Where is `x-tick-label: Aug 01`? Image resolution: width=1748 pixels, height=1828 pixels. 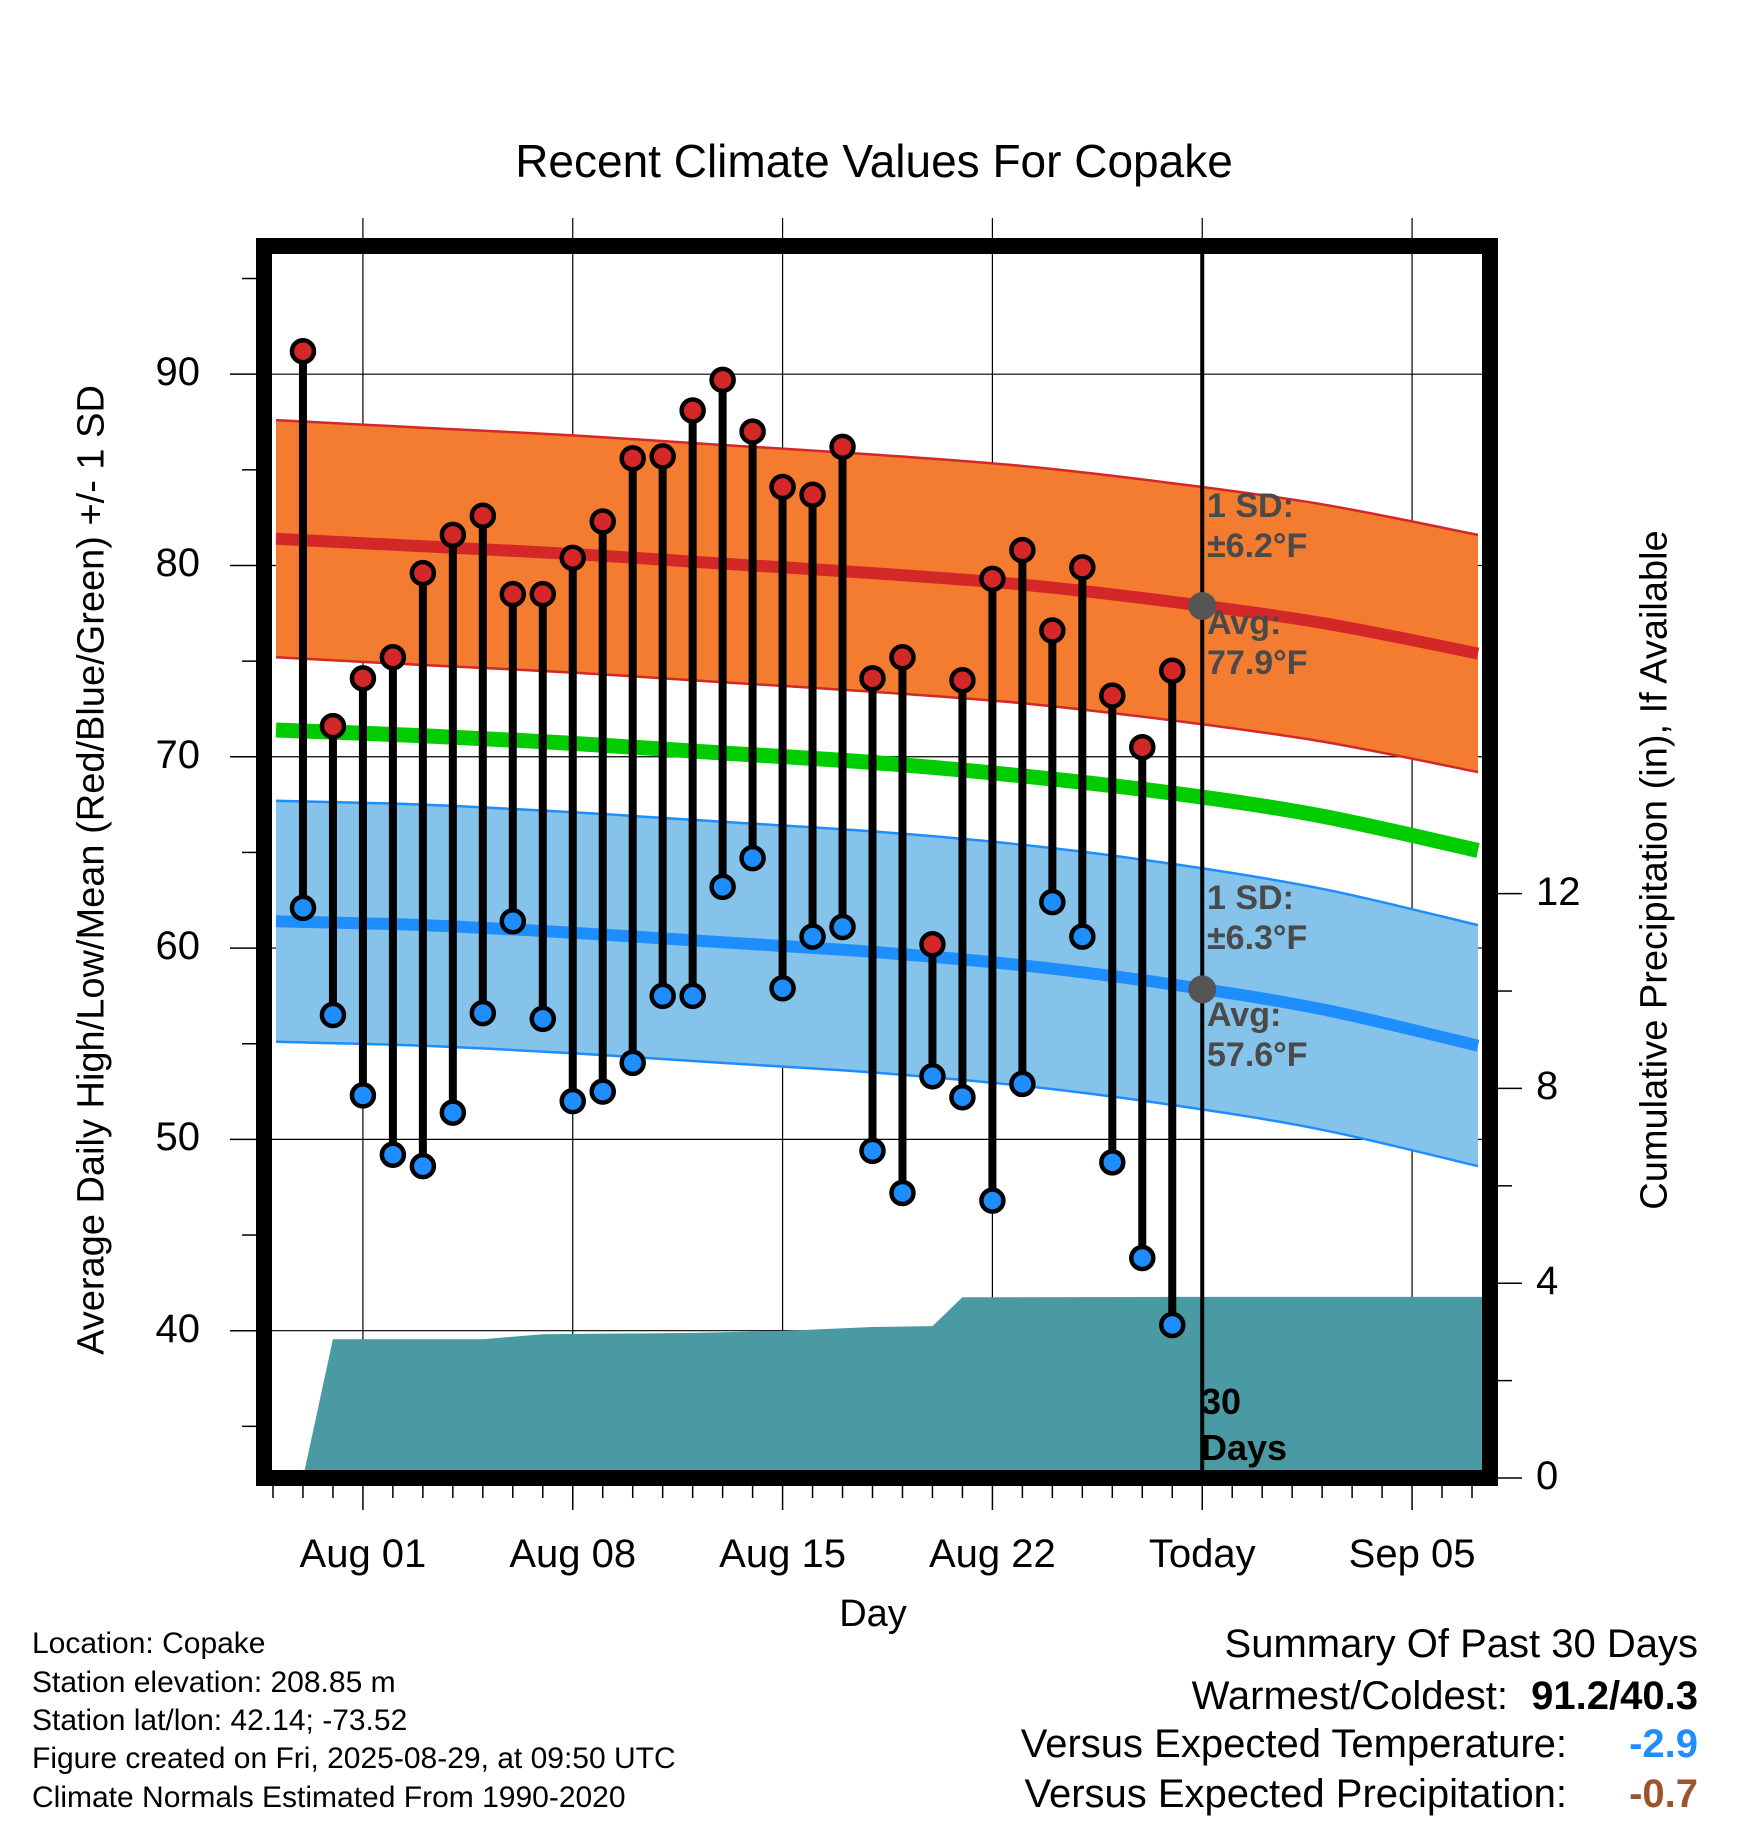 x-tick-label: Aug 01 is located at coordinates (363, 1554).